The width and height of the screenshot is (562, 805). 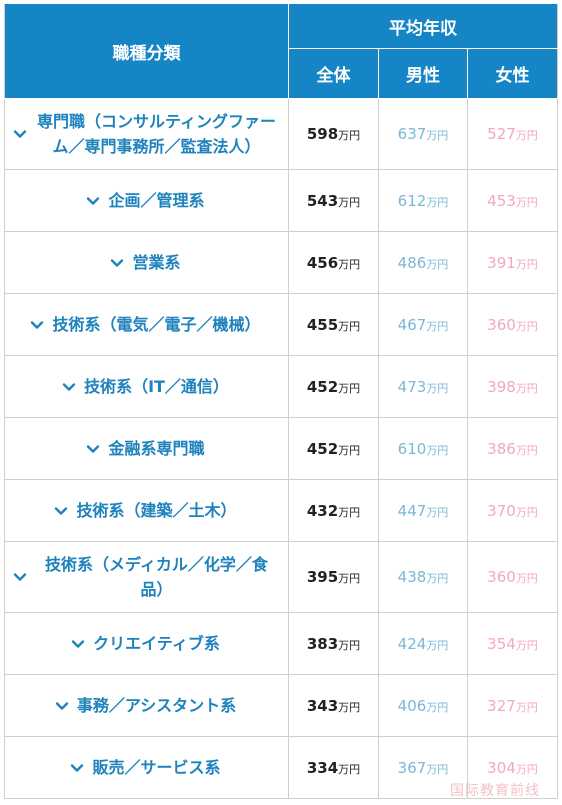 I want to click on income-female-value: 354, so click(x=501, y=643).